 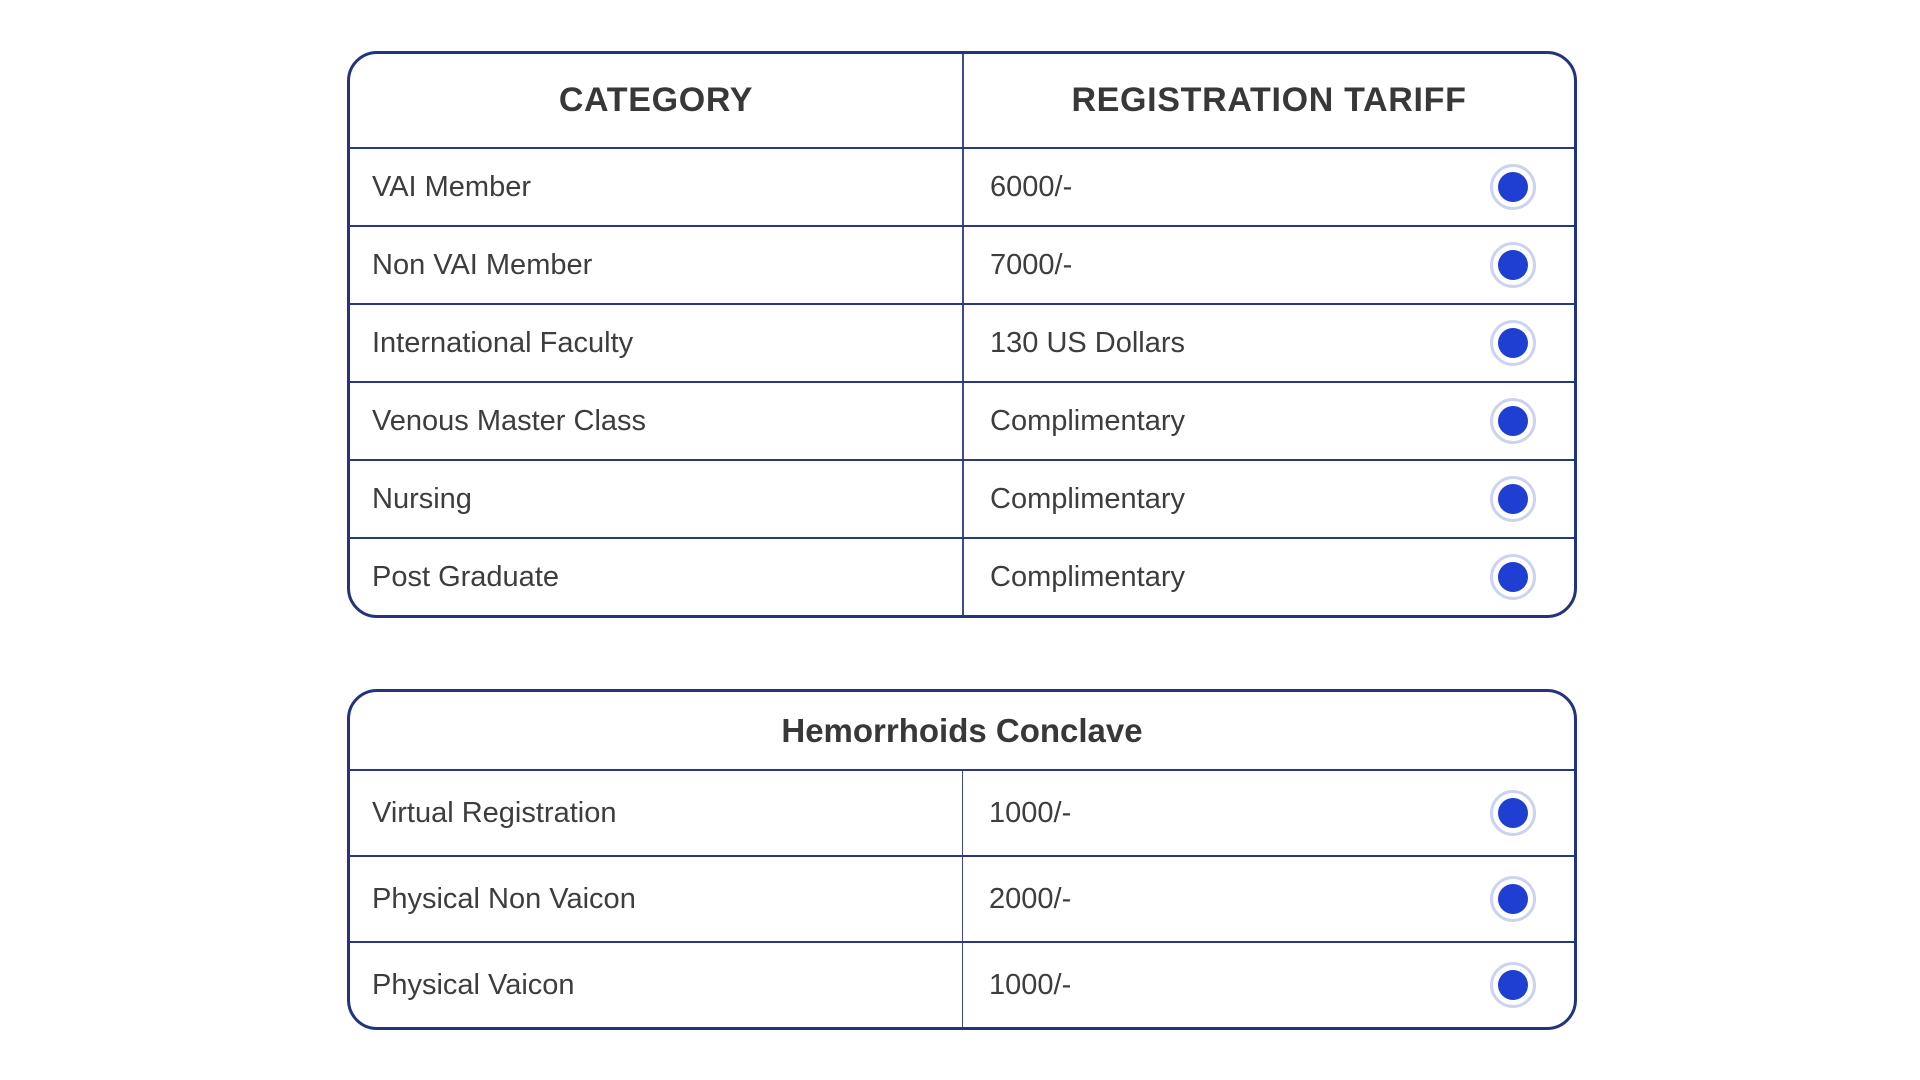 I want to click on table-row: Venous Master Class Complimentary, so click(x=962, y=420).